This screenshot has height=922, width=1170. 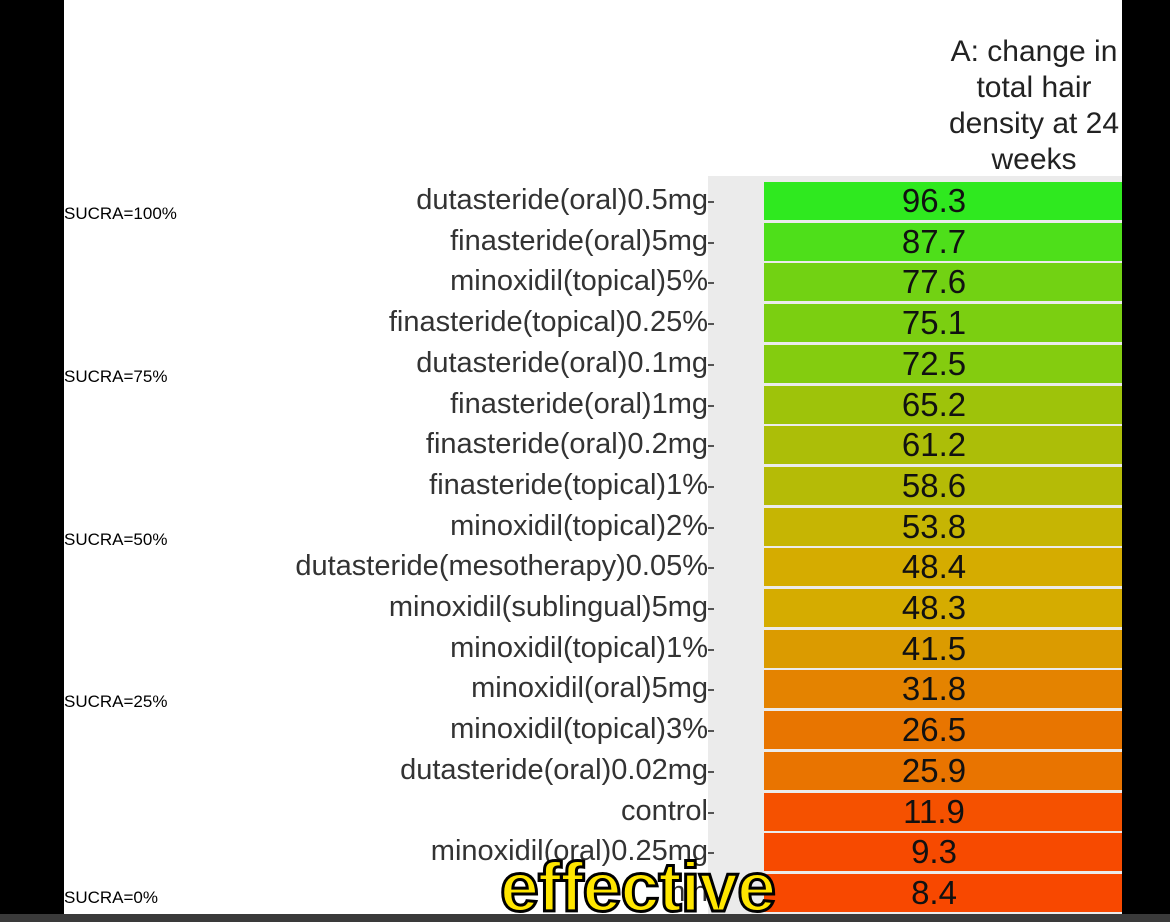 I want to click on cell-value: 72.5, so click(x=934, y=363).